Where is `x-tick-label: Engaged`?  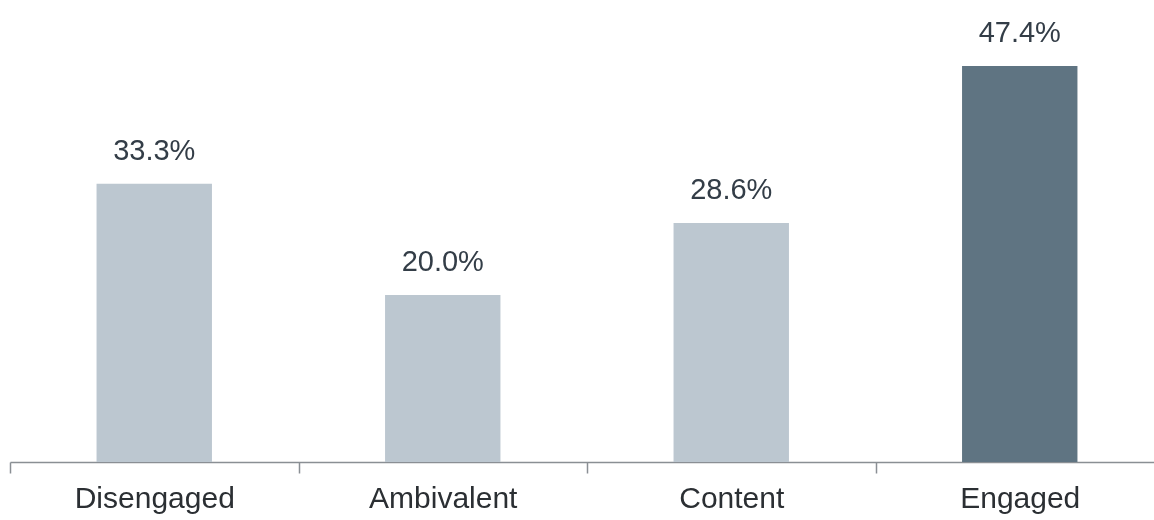
x-tick-label: Engaged is located at coordinates (1020, 497).